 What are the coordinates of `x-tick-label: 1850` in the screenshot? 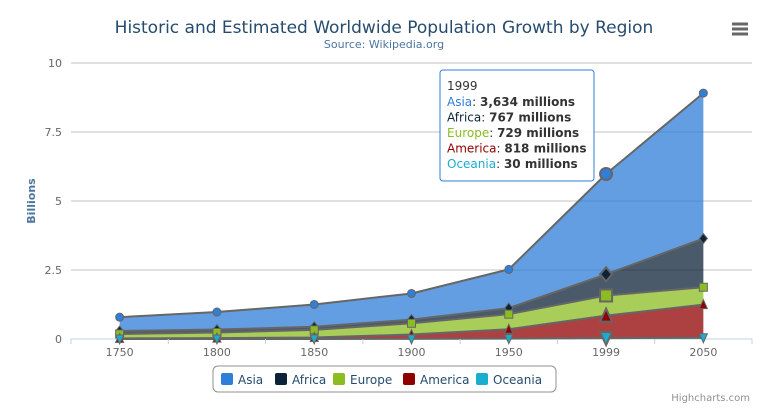 It's located at (314, 352).